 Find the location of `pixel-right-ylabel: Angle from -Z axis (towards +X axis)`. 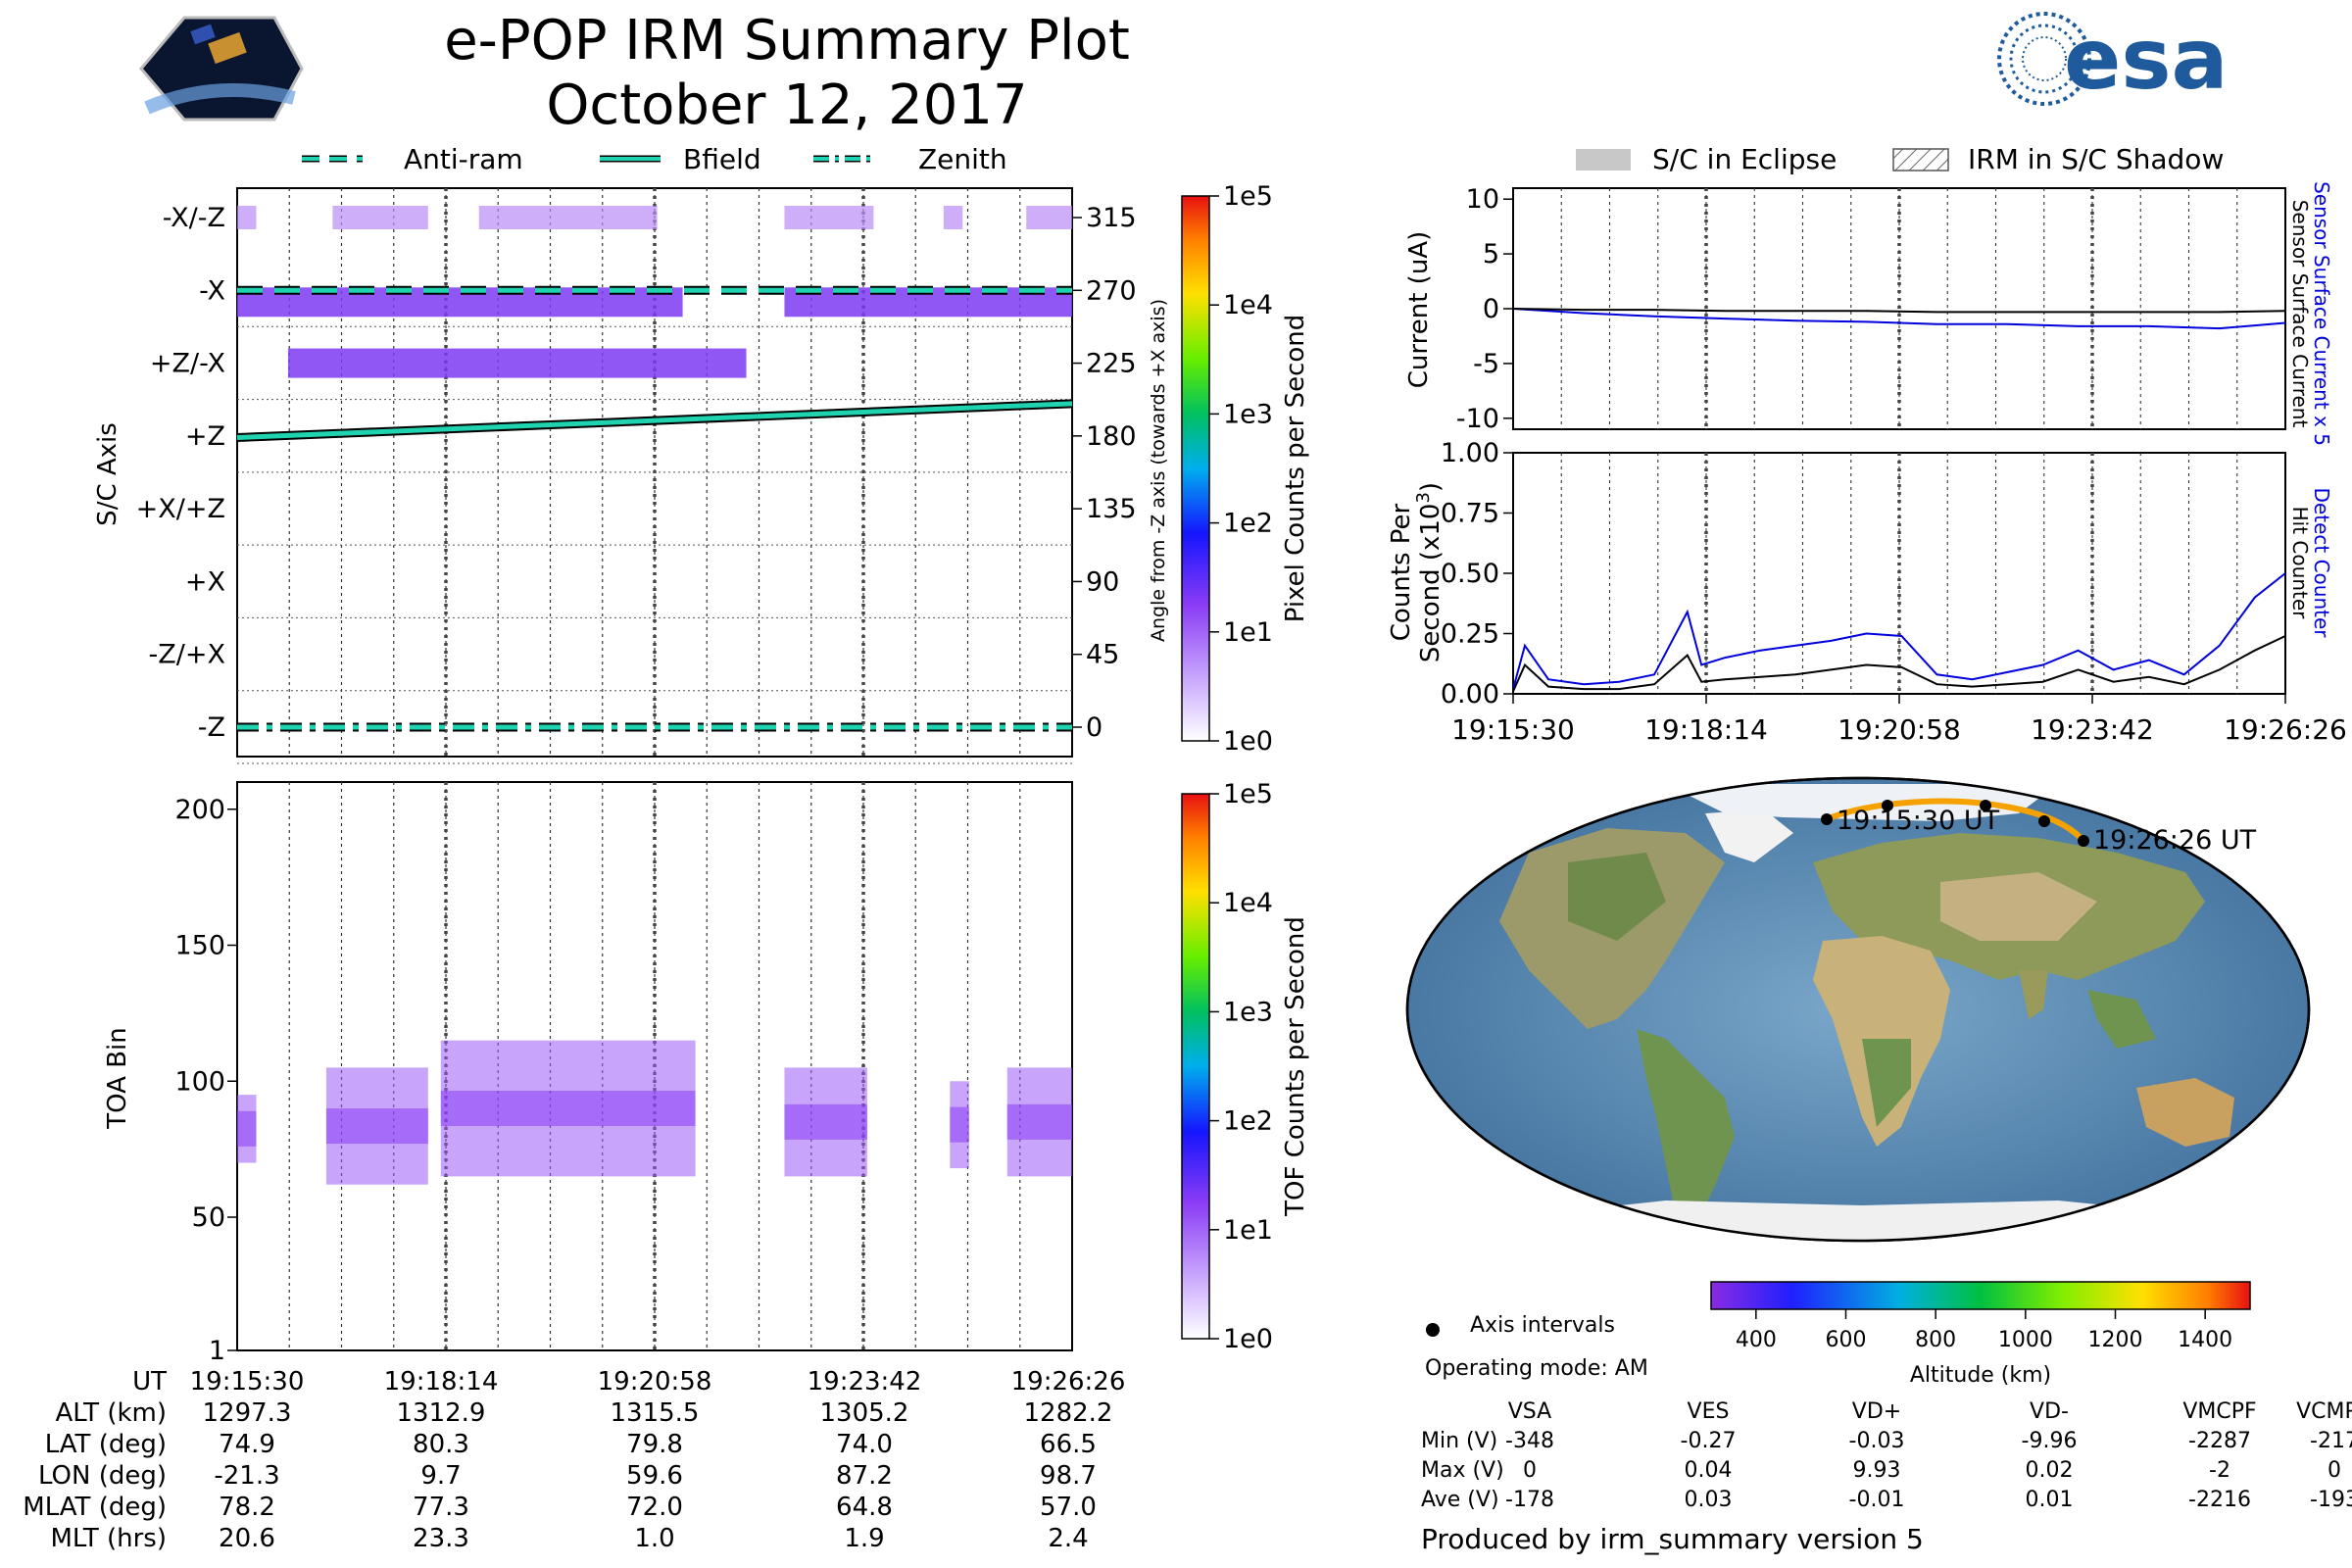

pixel-right-ylabel: Angle from -Z axis (towards +X axis) is located at coordinates (1158, 470).